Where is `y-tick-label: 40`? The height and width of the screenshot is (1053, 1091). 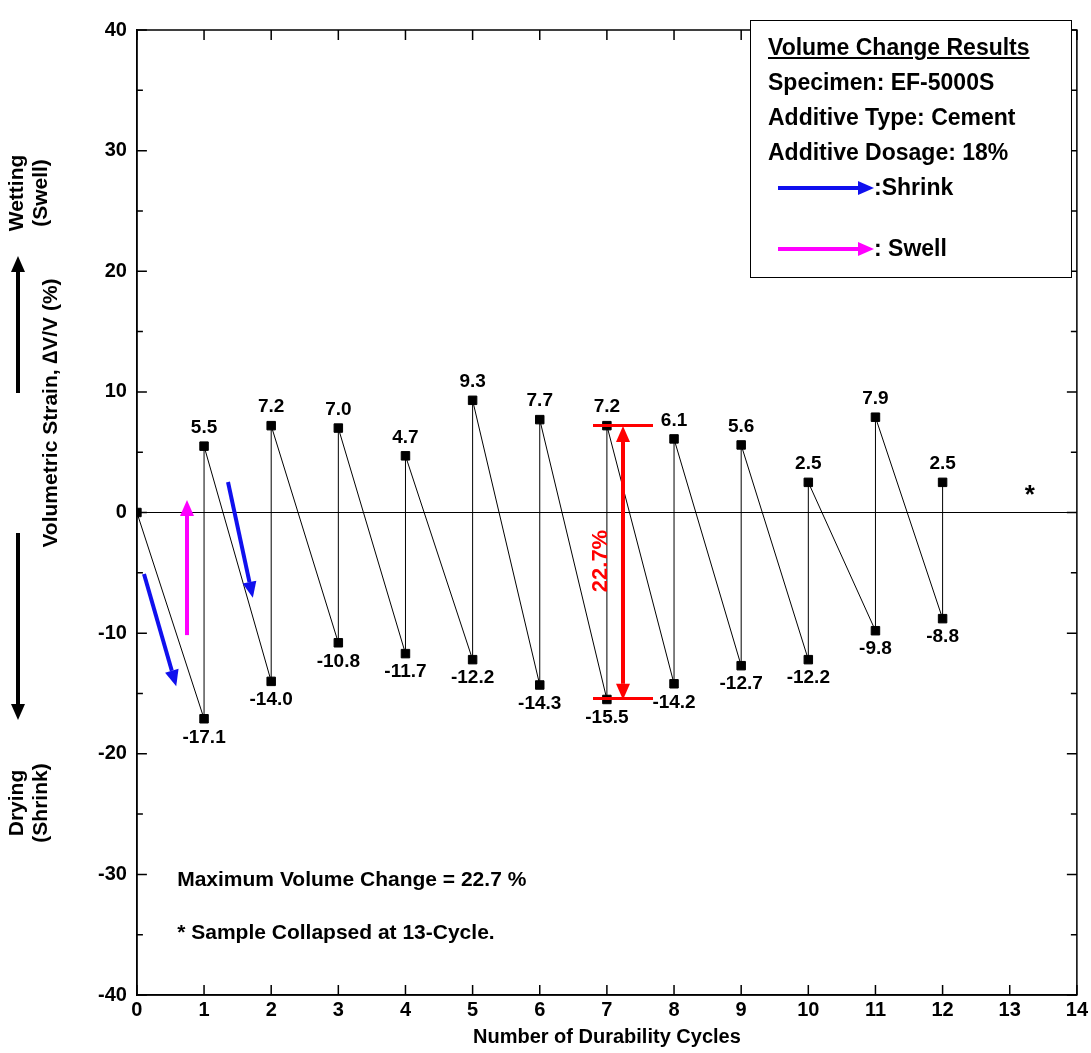 y-tick-label: 40 is located at coordinates (115, 28).